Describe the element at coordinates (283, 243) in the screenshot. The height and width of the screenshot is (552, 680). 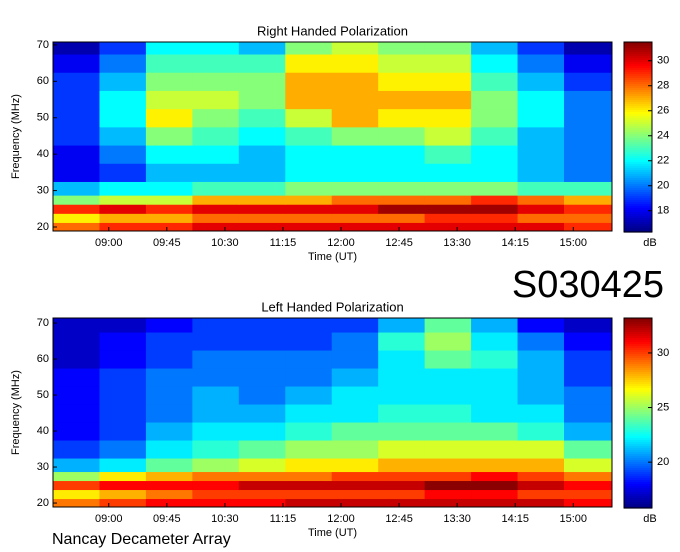
I see `x-tick-label: 11:15` at that location.